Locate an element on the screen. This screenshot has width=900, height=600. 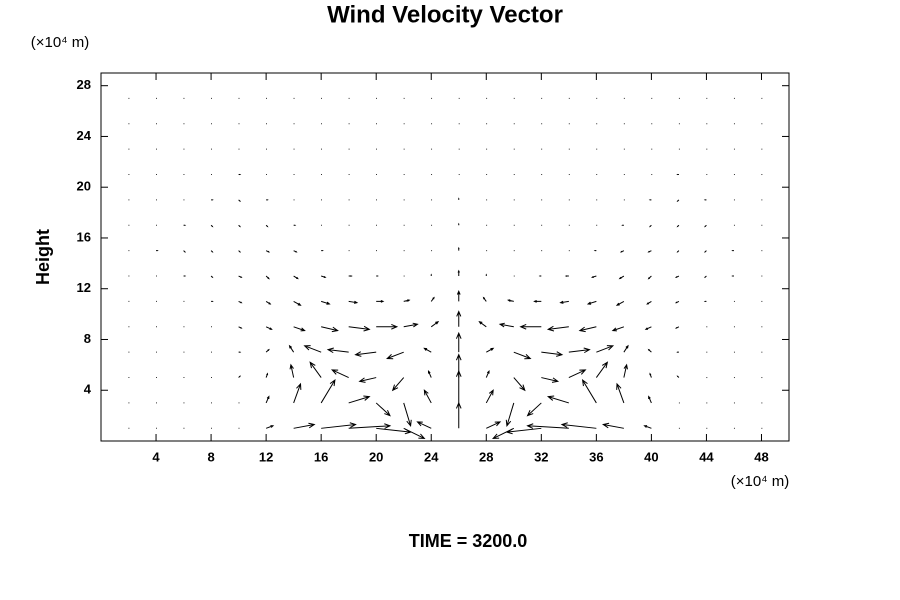
y-tick-label: 4 is located at coordinates (88, 389).